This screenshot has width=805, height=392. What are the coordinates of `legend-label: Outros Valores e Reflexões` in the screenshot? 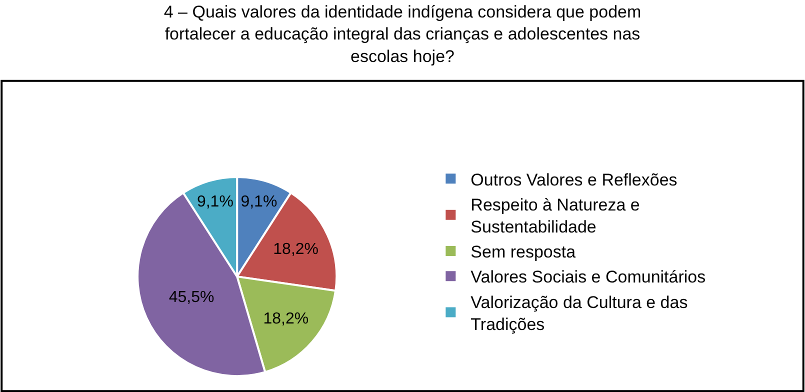 It's located at (574, 180).